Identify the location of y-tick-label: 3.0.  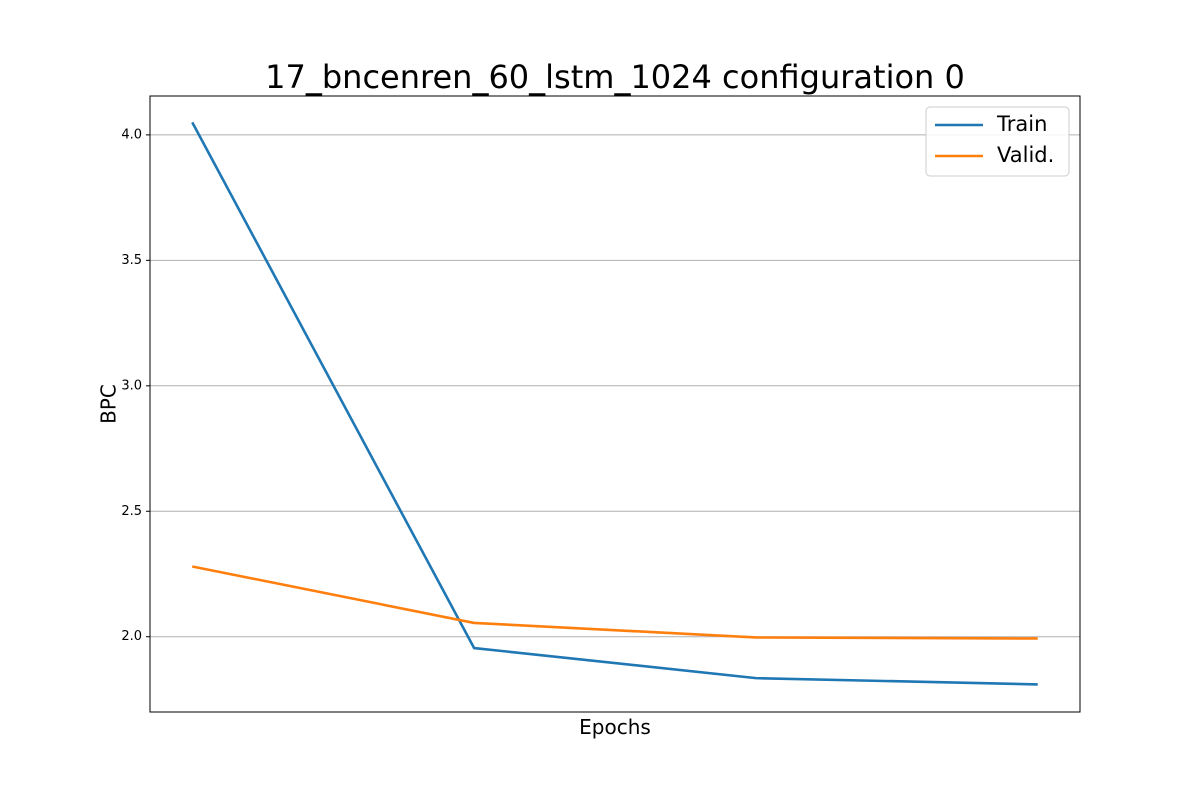
(131, 385).